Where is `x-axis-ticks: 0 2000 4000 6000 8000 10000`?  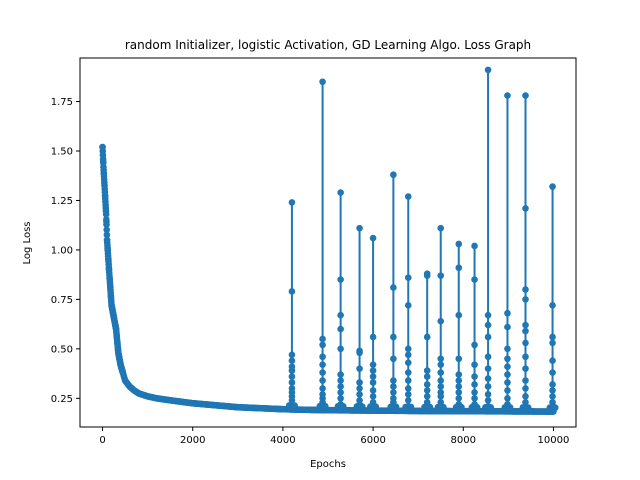 x-axis-ticks: 0 2000 4000 6000 8000 10000 is located at coordinates (334, 436).